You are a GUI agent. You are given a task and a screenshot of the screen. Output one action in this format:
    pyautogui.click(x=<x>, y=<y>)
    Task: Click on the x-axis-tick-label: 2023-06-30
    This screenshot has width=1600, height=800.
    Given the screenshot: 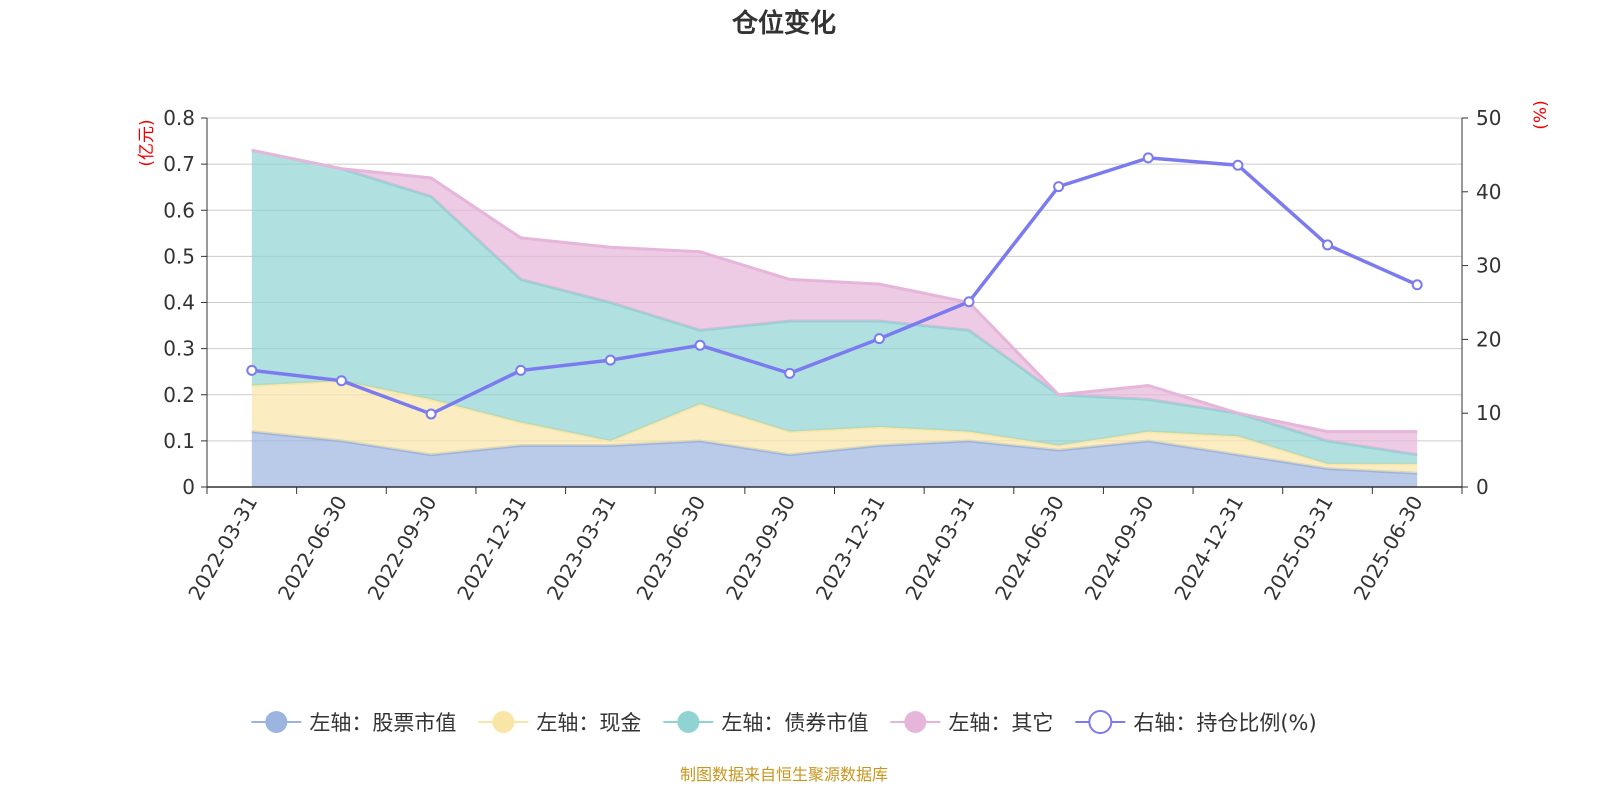 What is the action you would take?
    pyautogui.click(x=670, y=548)
    